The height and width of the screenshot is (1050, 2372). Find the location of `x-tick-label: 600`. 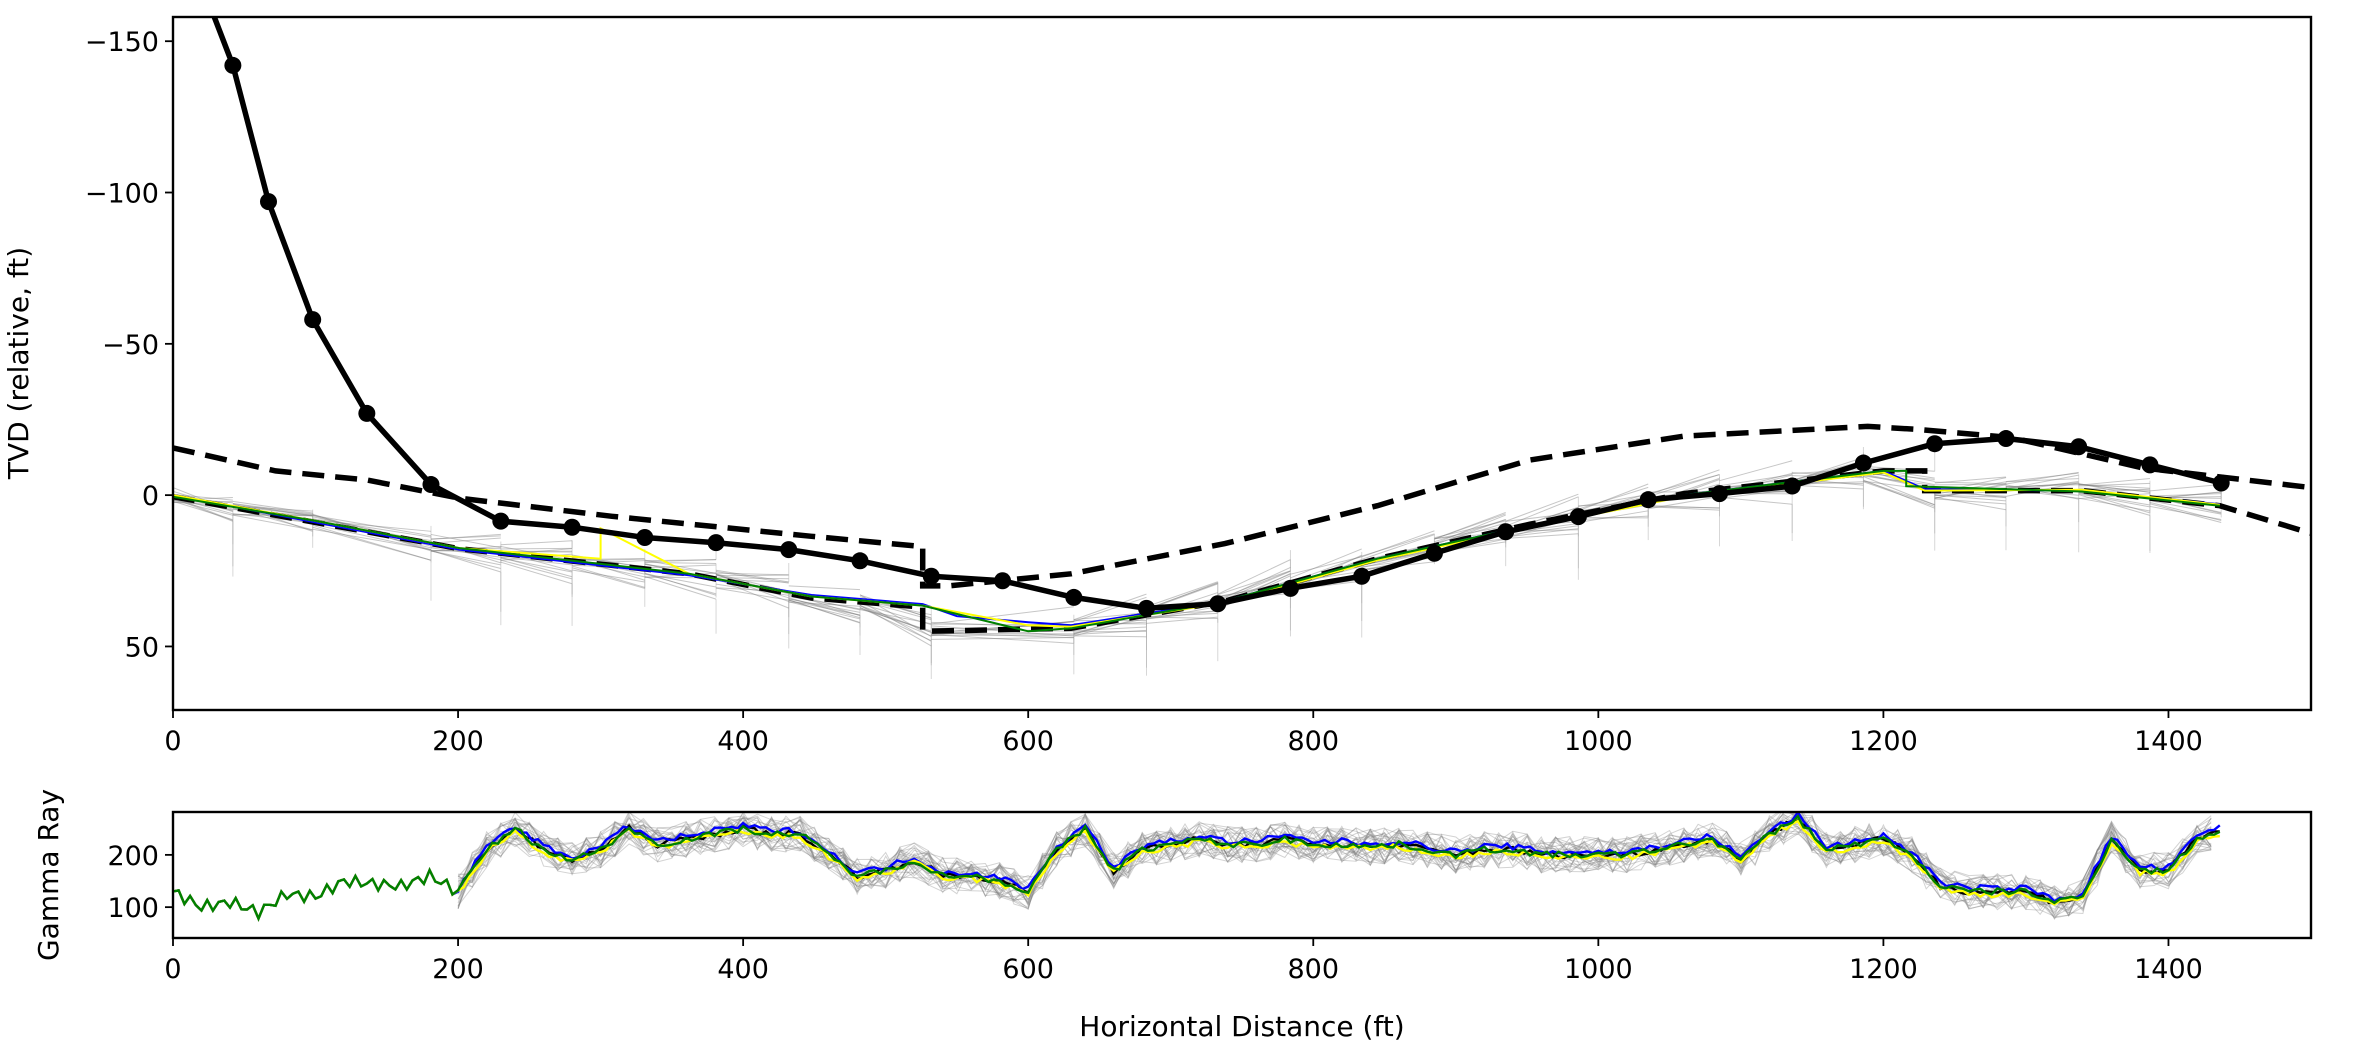

x-tick-label: 600 is located at coordinates (1028, 969).